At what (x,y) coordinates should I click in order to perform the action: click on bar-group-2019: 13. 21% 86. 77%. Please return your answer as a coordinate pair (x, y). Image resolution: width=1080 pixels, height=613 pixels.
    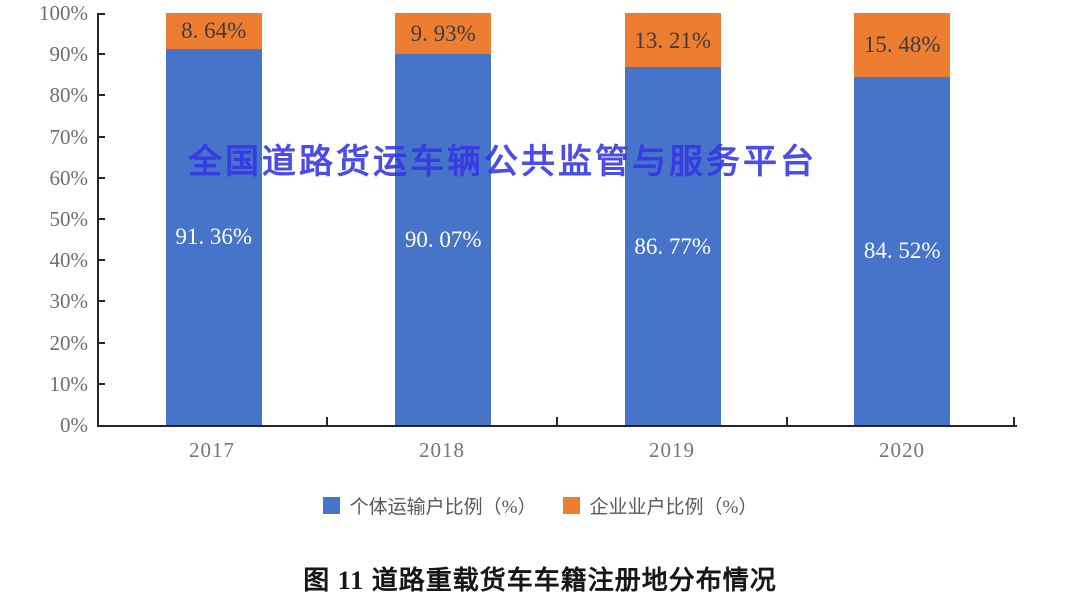
    Looking at the image, I should click on (673, 219).